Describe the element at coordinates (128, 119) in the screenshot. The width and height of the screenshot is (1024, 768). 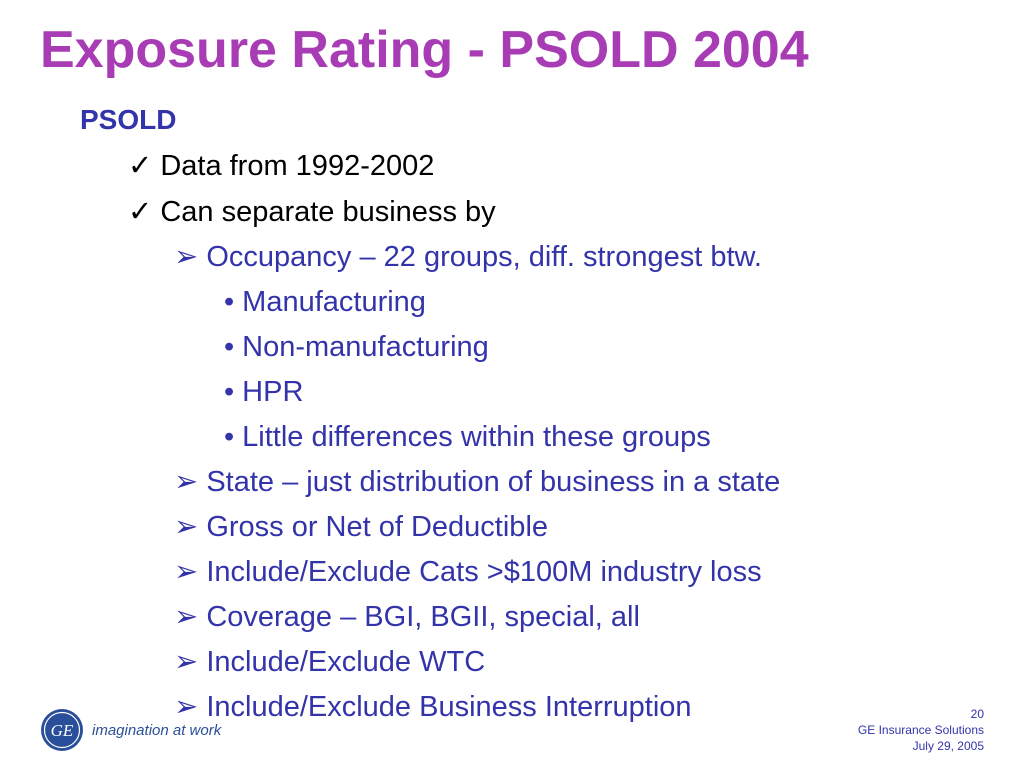
I see `section-heading: PSOLD` at that location.